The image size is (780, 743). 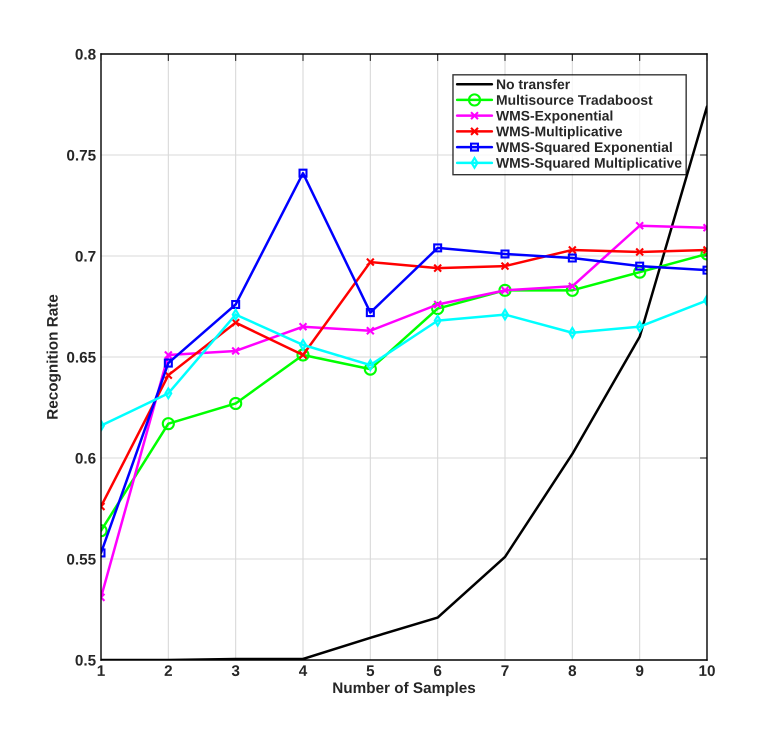 What do you see at coordinates (404, 689) in the screenshot?
I see `x-axis-title: Number of Samples` at bounding box center [404, 689].